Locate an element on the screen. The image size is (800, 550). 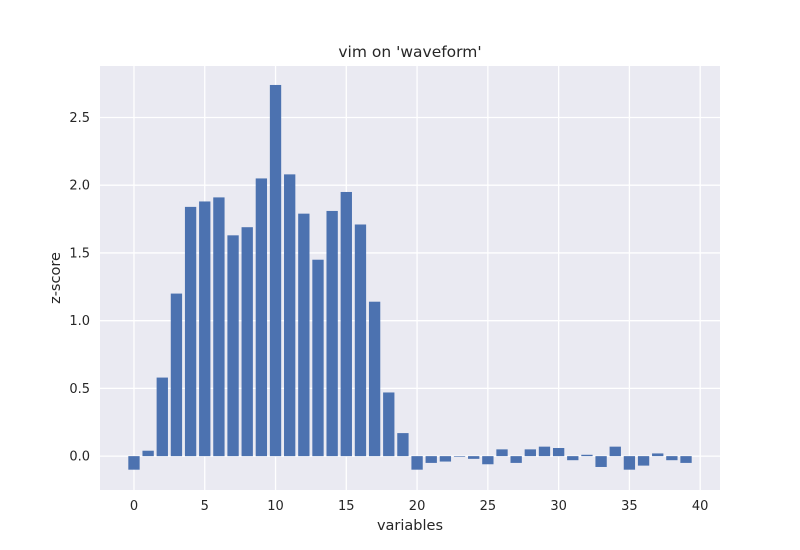
x-tick-label: 5 is located at coordinates (205, 506).